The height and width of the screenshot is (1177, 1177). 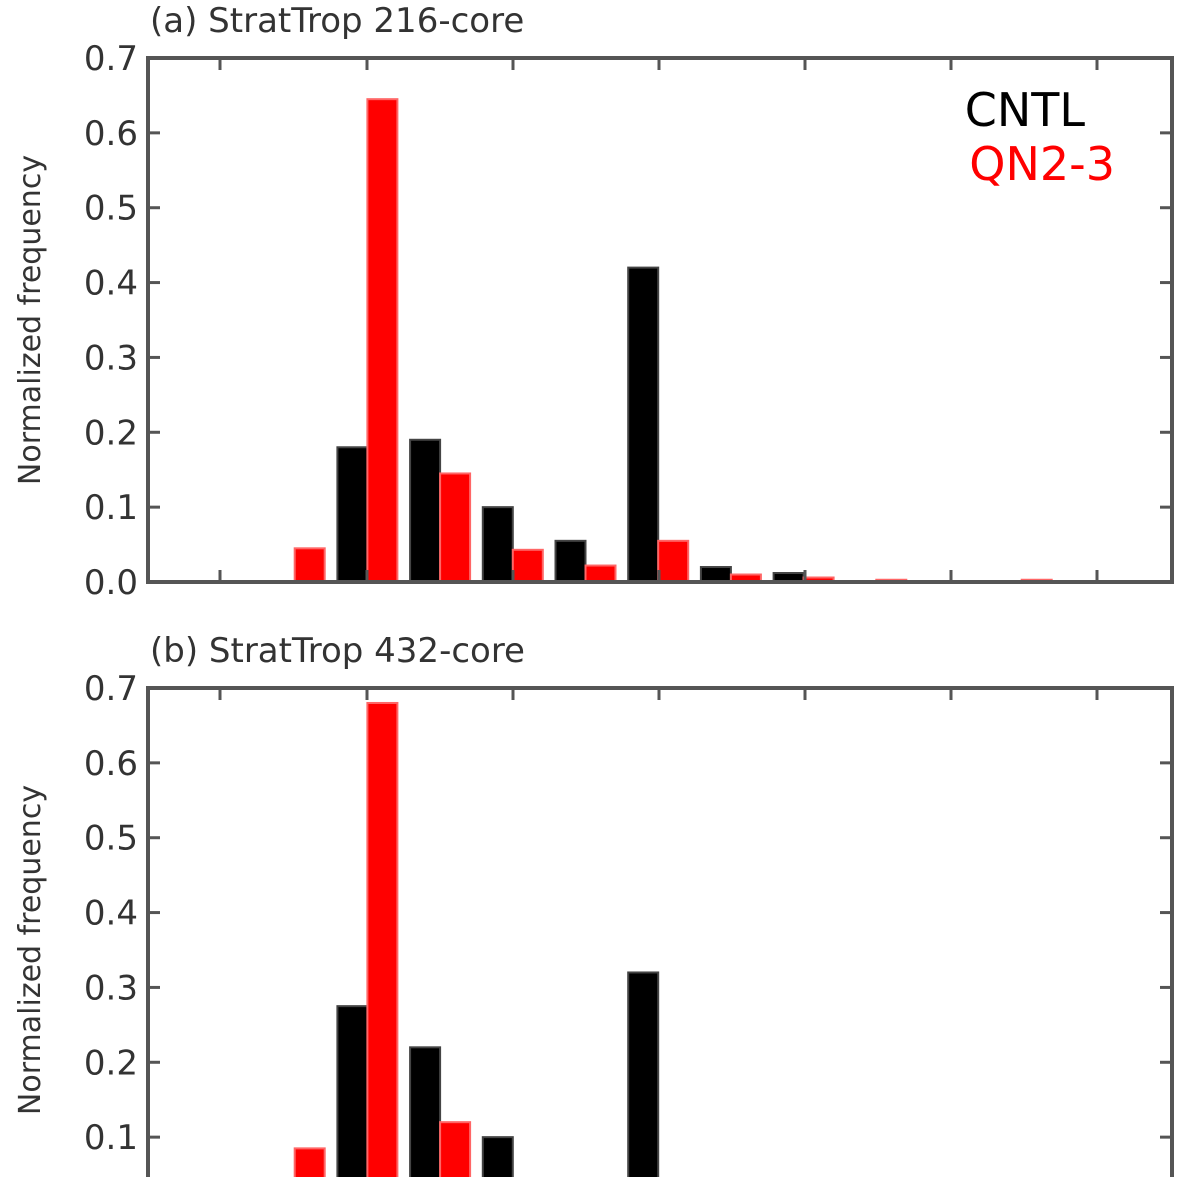 I want to click on panel-b-y-tick-label-2: 0.2, so click(x=111, y=1063).